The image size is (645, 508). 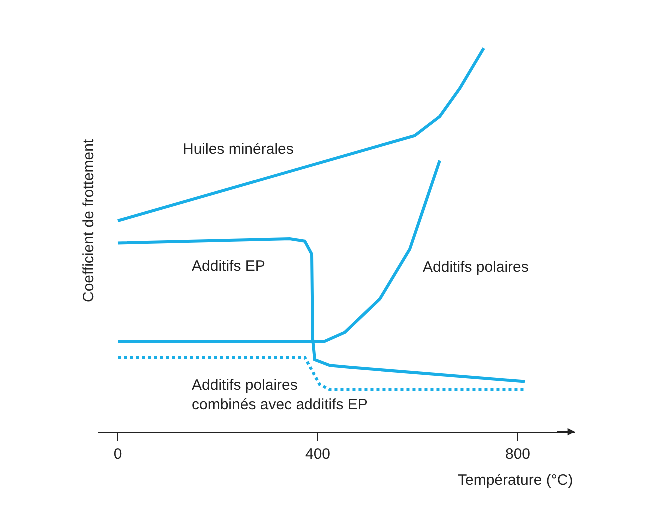 What do you see at coordinates (229, 266) in the screenshot?
I see `series-label: Additifs EP` at bounding box center [229, 266].